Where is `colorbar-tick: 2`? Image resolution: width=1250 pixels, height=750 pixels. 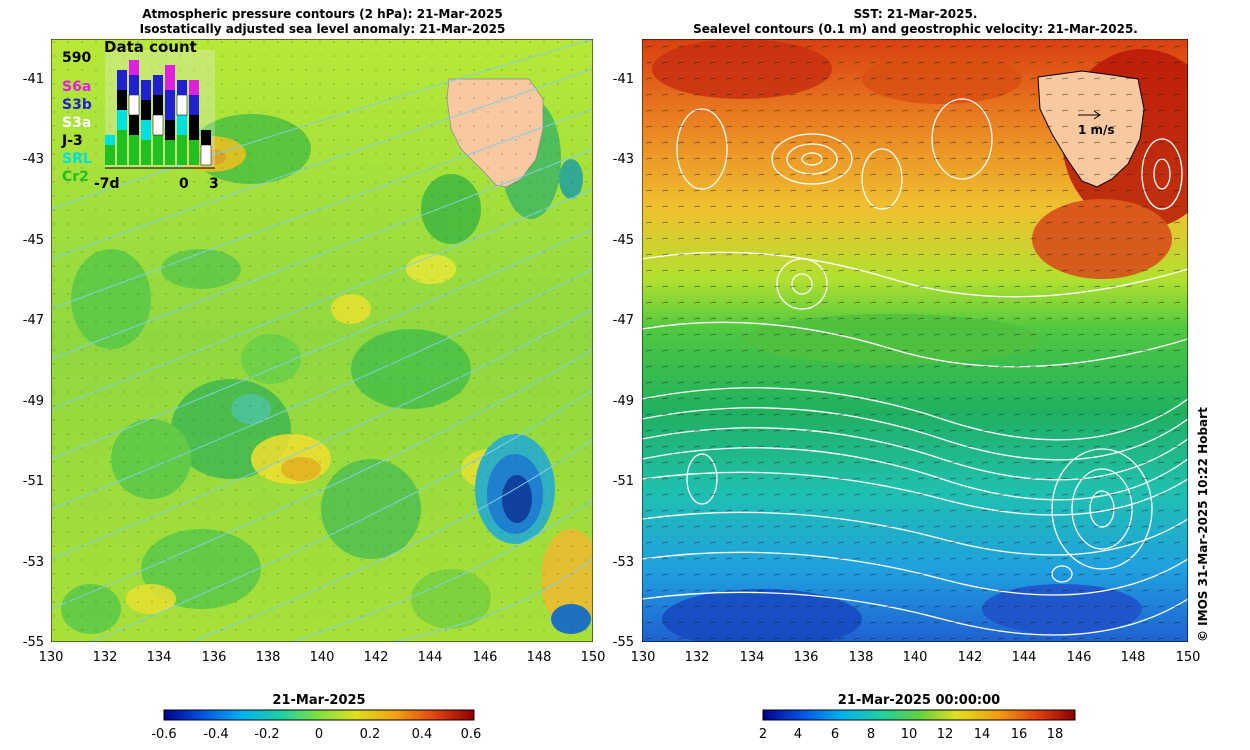 colorbar-tick: 2 is located at coordinates (763, 734).